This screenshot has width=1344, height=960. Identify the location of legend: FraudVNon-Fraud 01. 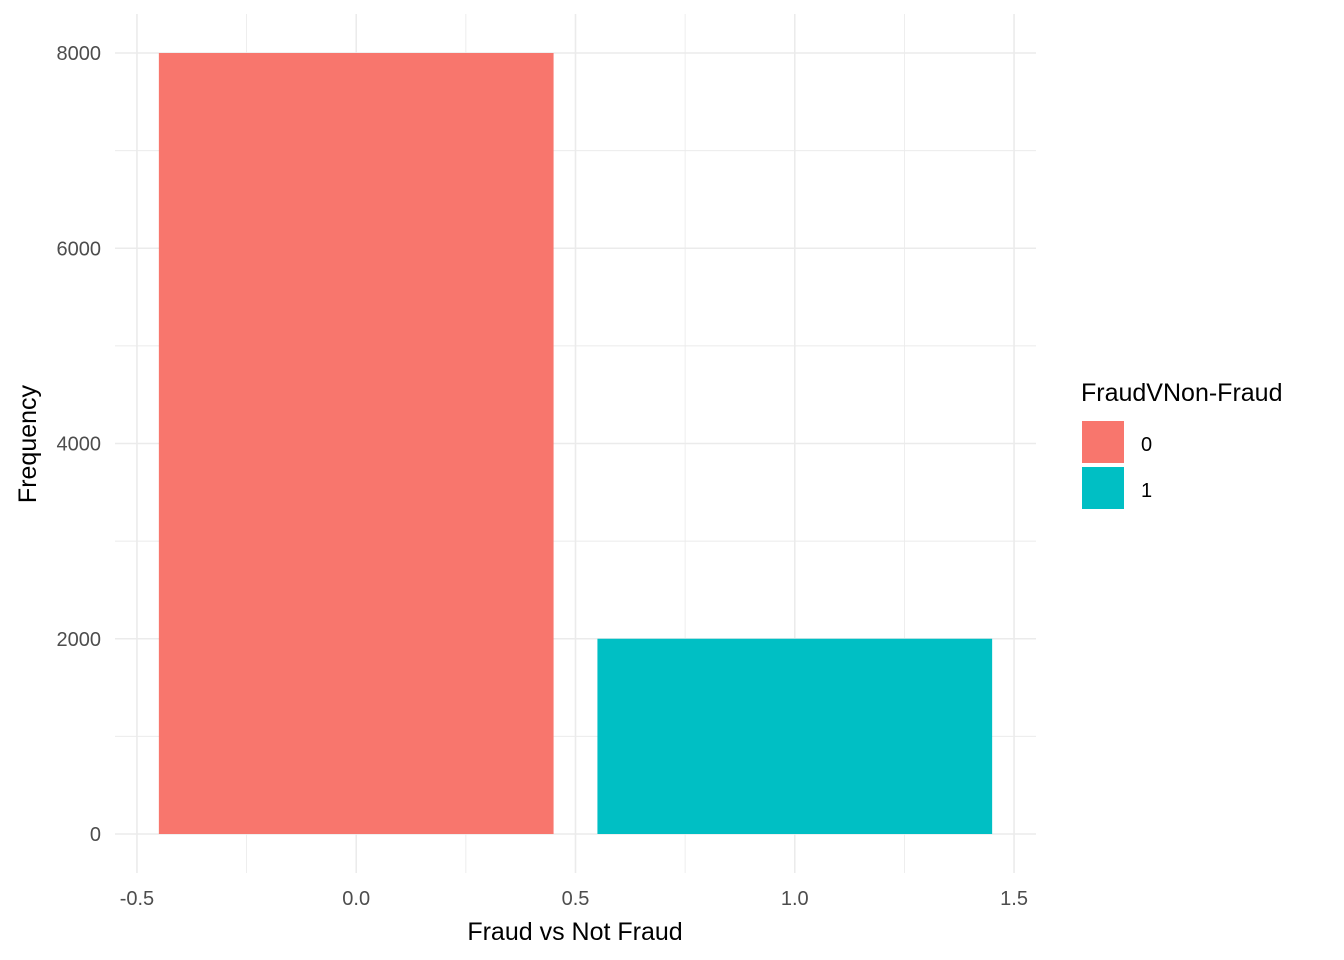
(1181, 444).